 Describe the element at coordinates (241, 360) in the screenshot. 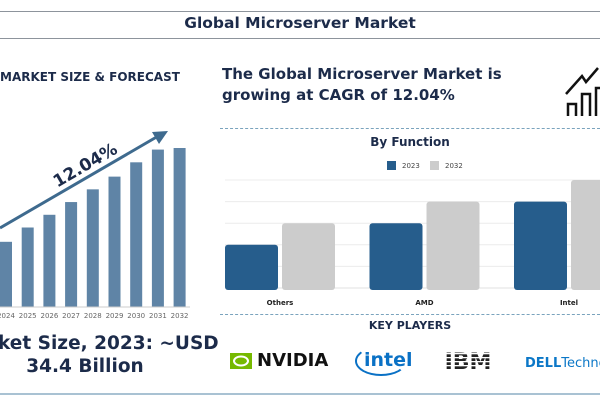

I see `nvidia-eye-icon` at that location.